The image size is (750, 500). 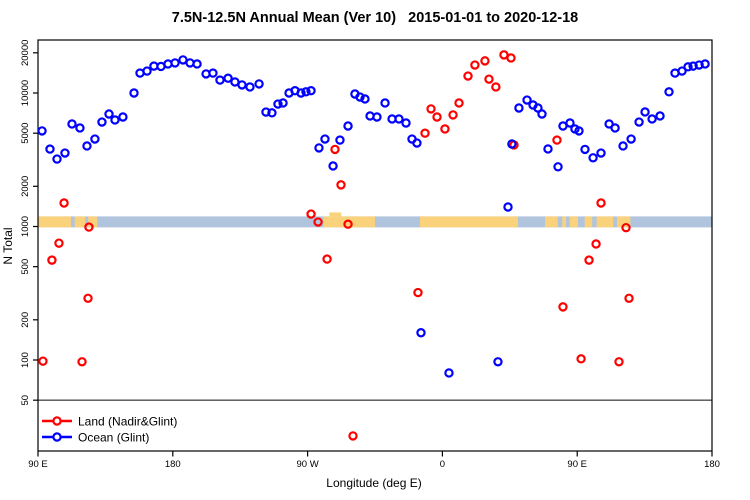 I want to click on map-band, so click(x=375, y=220).